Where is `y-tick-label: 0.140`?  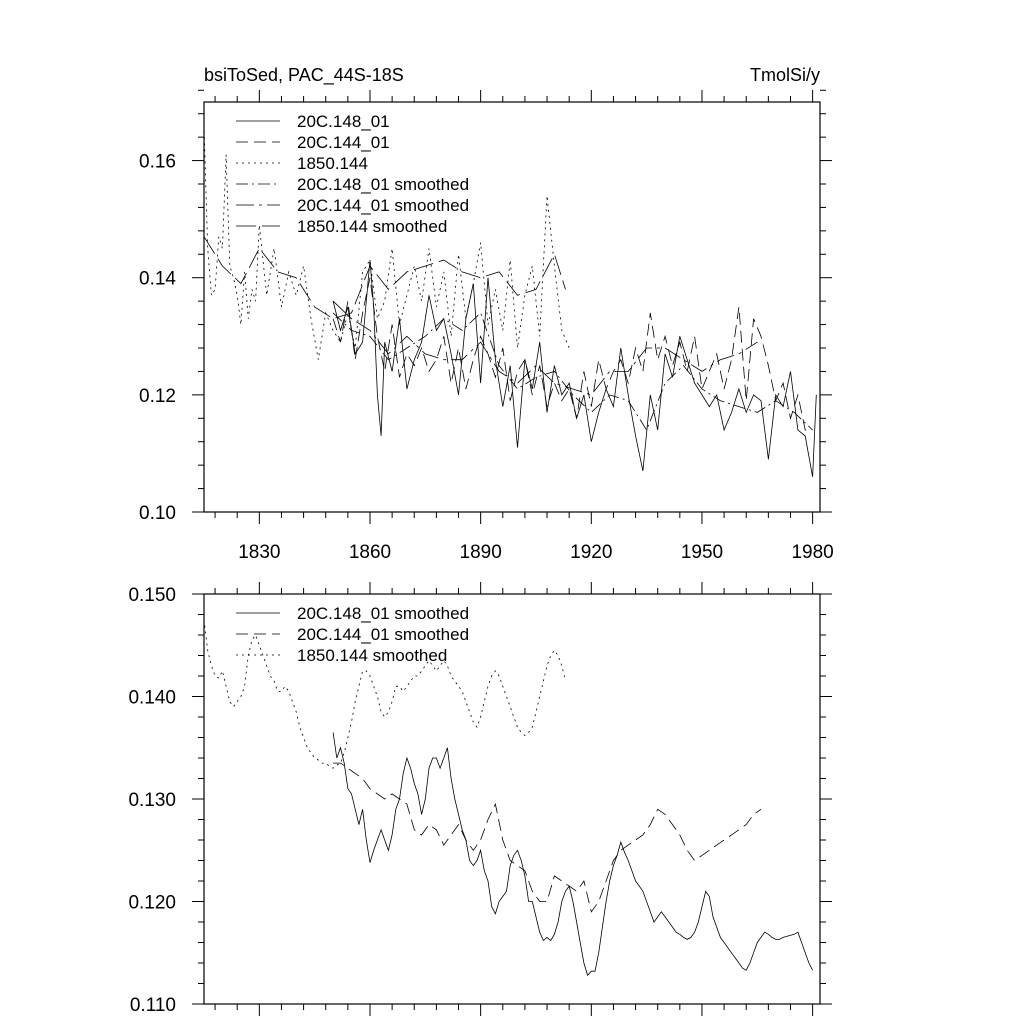
y-tick-label: 0.140 is located at coordinates (152, 698).